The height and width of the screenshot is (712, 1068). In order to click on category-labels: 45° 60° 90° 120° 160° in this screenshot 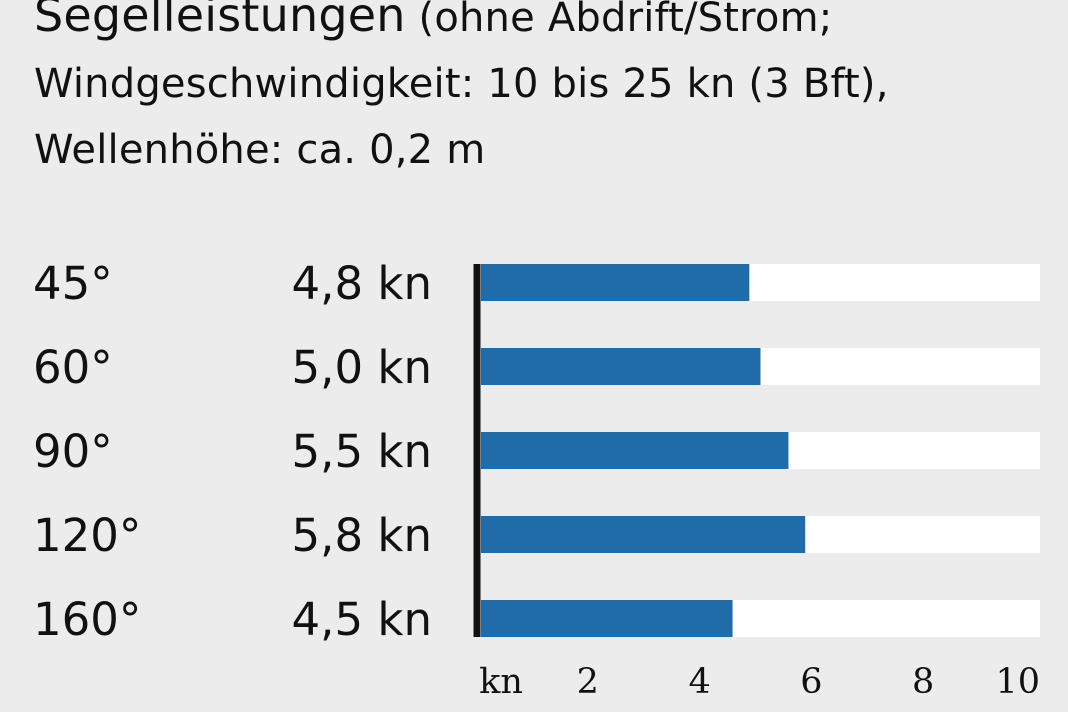, I will do `click(87, 451)`.